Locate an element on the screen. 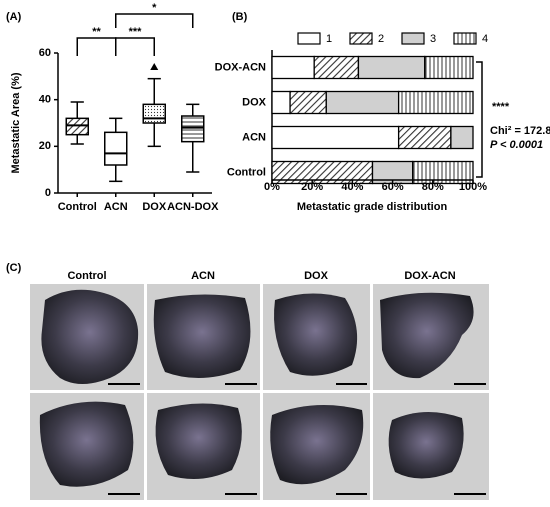  y-tick-label: 40 is located at coordinates (45, 100).